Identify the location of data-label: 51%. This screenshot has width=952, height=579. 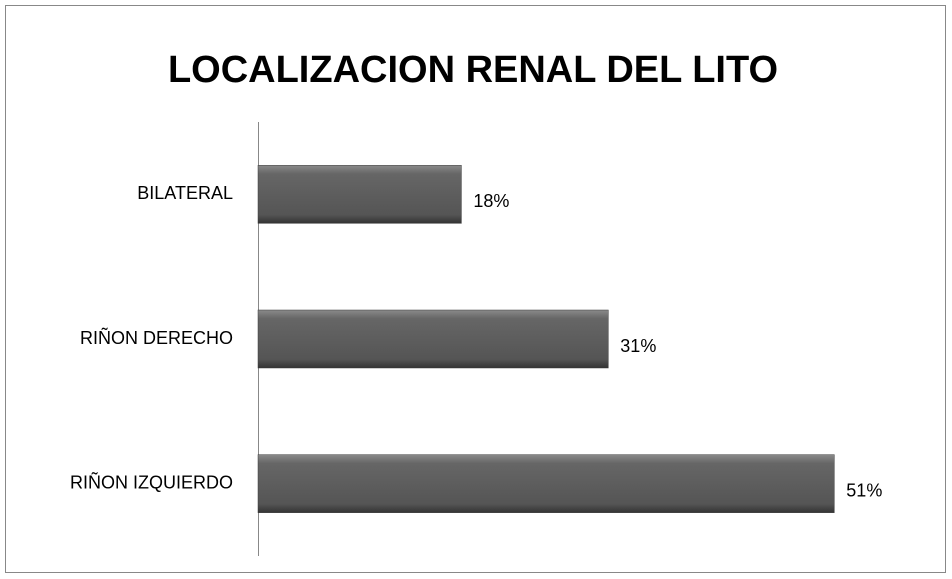
(864, 490).